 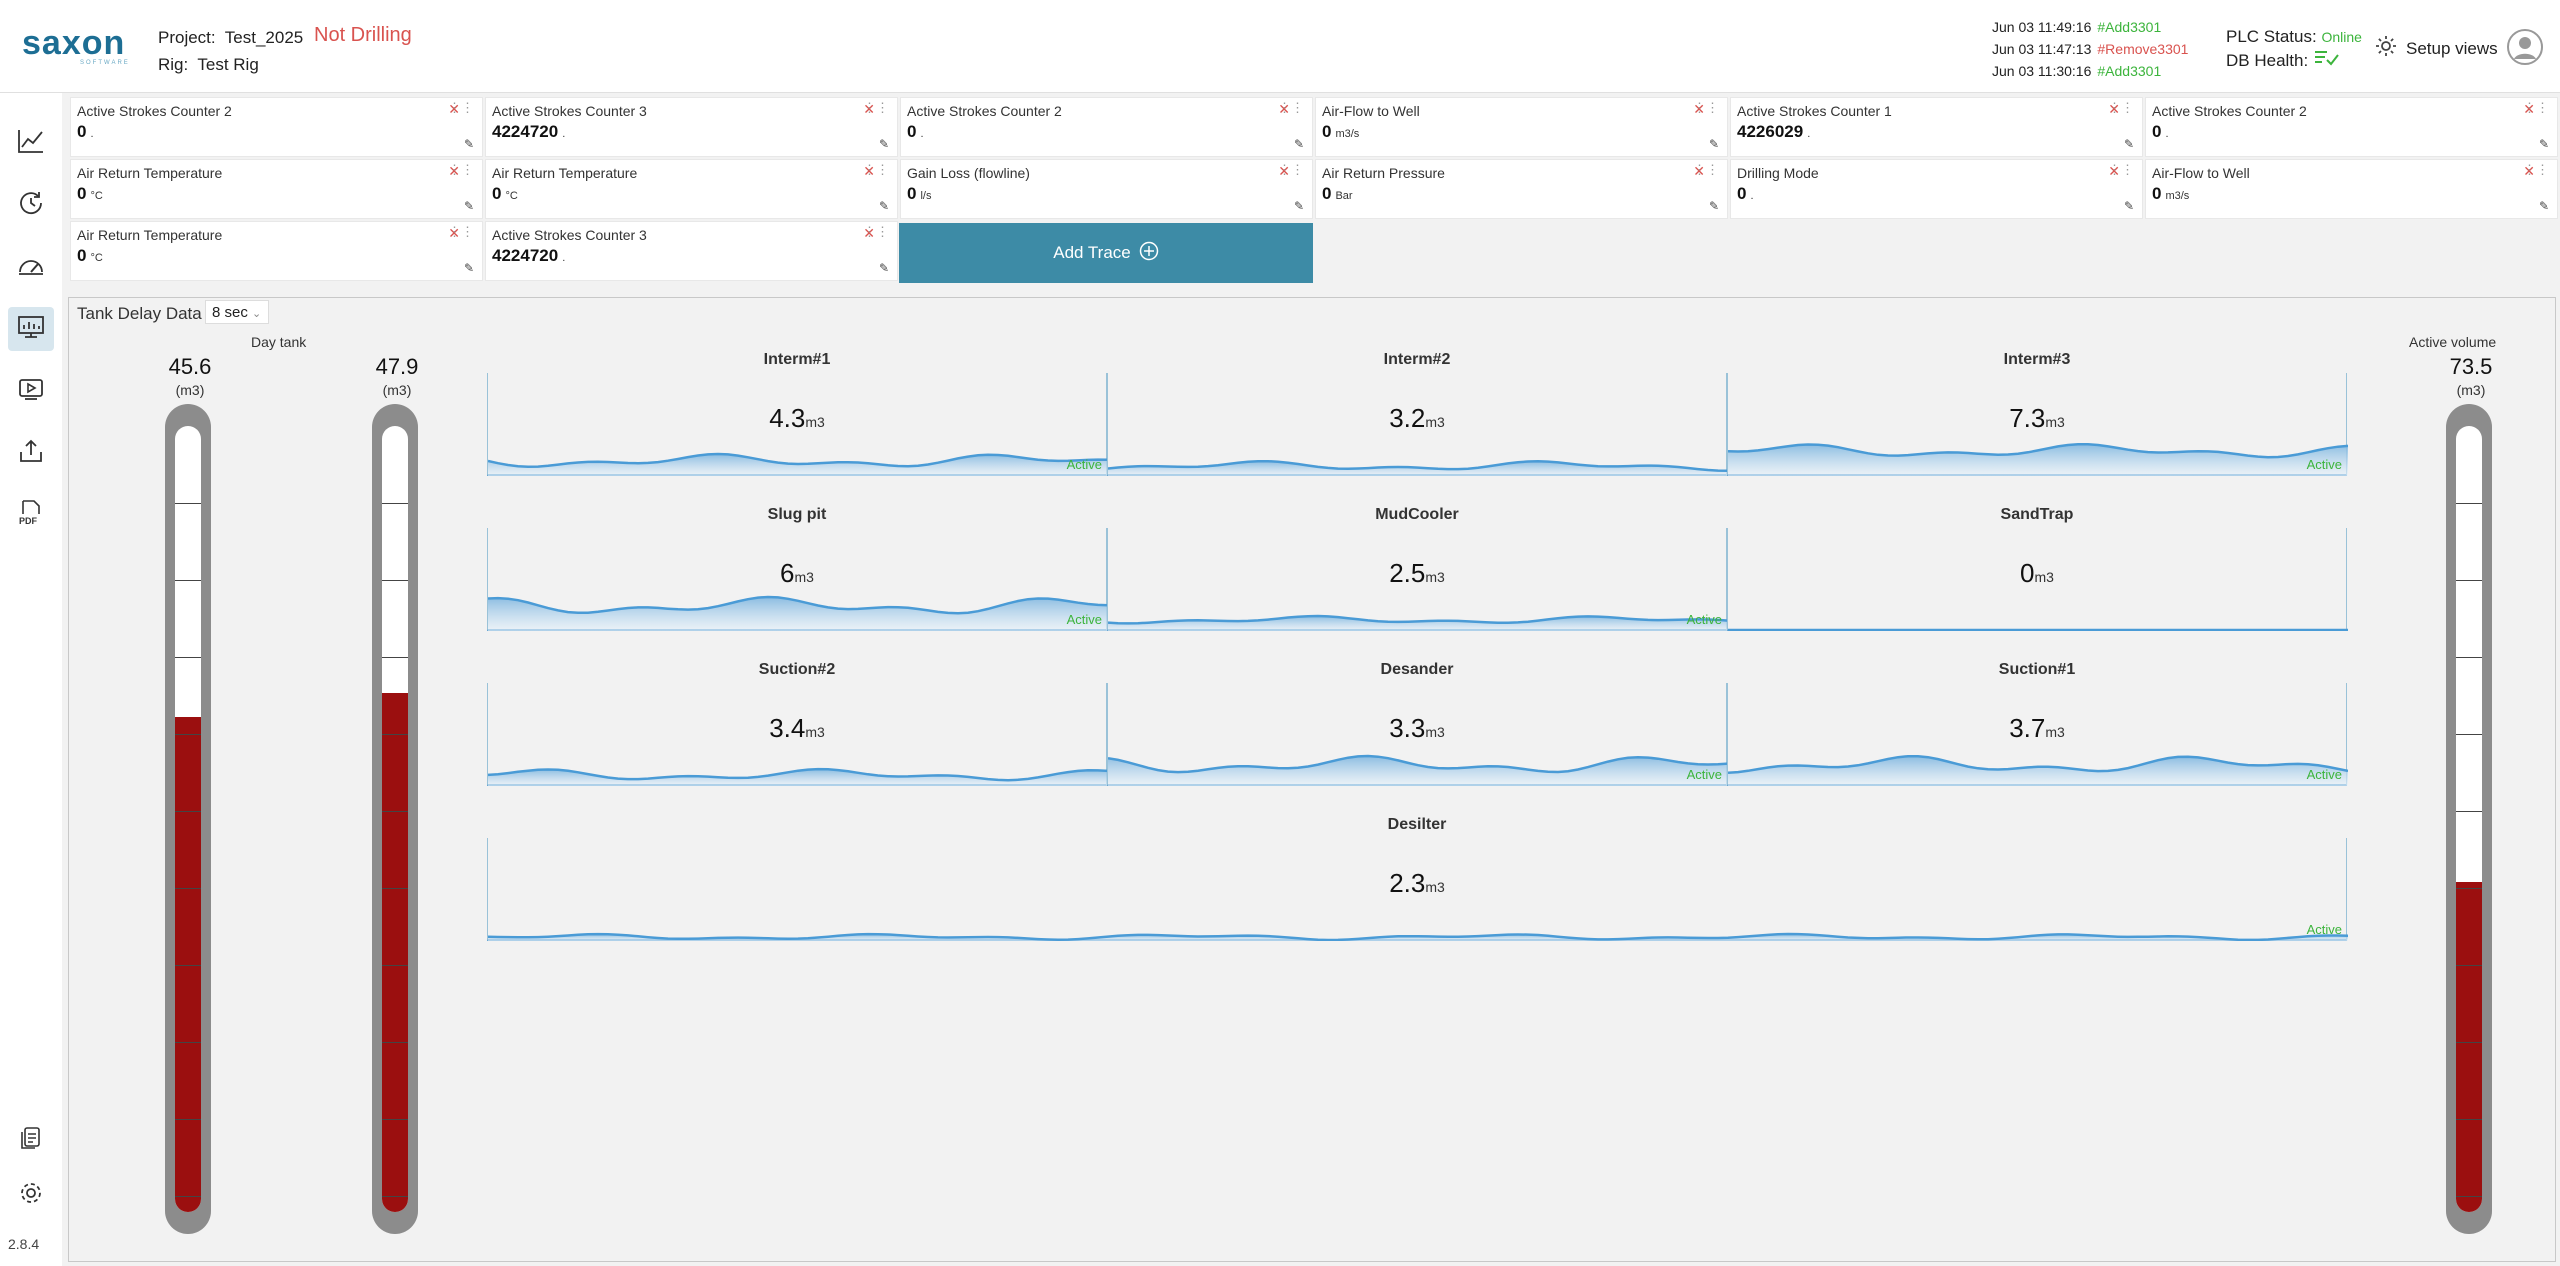 What do you see at coordinates (31, 329) in the screenshot?
I see `sidebar-item-tank-display` at bounding box center [31, 329].